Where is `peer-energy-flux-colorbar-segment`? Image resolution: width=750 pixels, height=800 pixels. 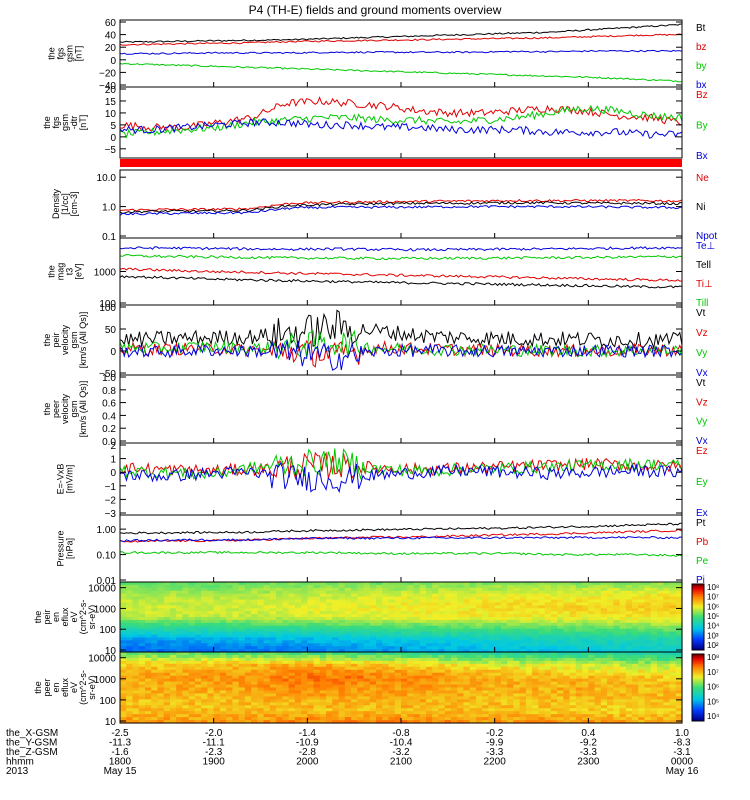
peer-energy-flux-colorbar-segment is located at coordinates (698, 697).